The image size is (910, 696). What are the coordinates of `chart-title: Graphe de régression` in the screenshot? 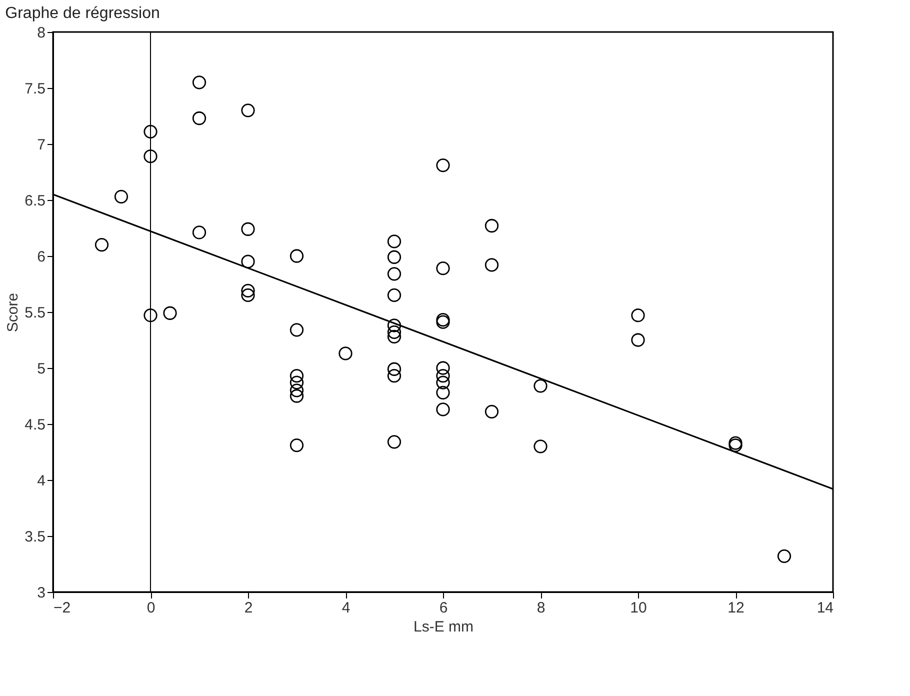 It's located at (82, 13).